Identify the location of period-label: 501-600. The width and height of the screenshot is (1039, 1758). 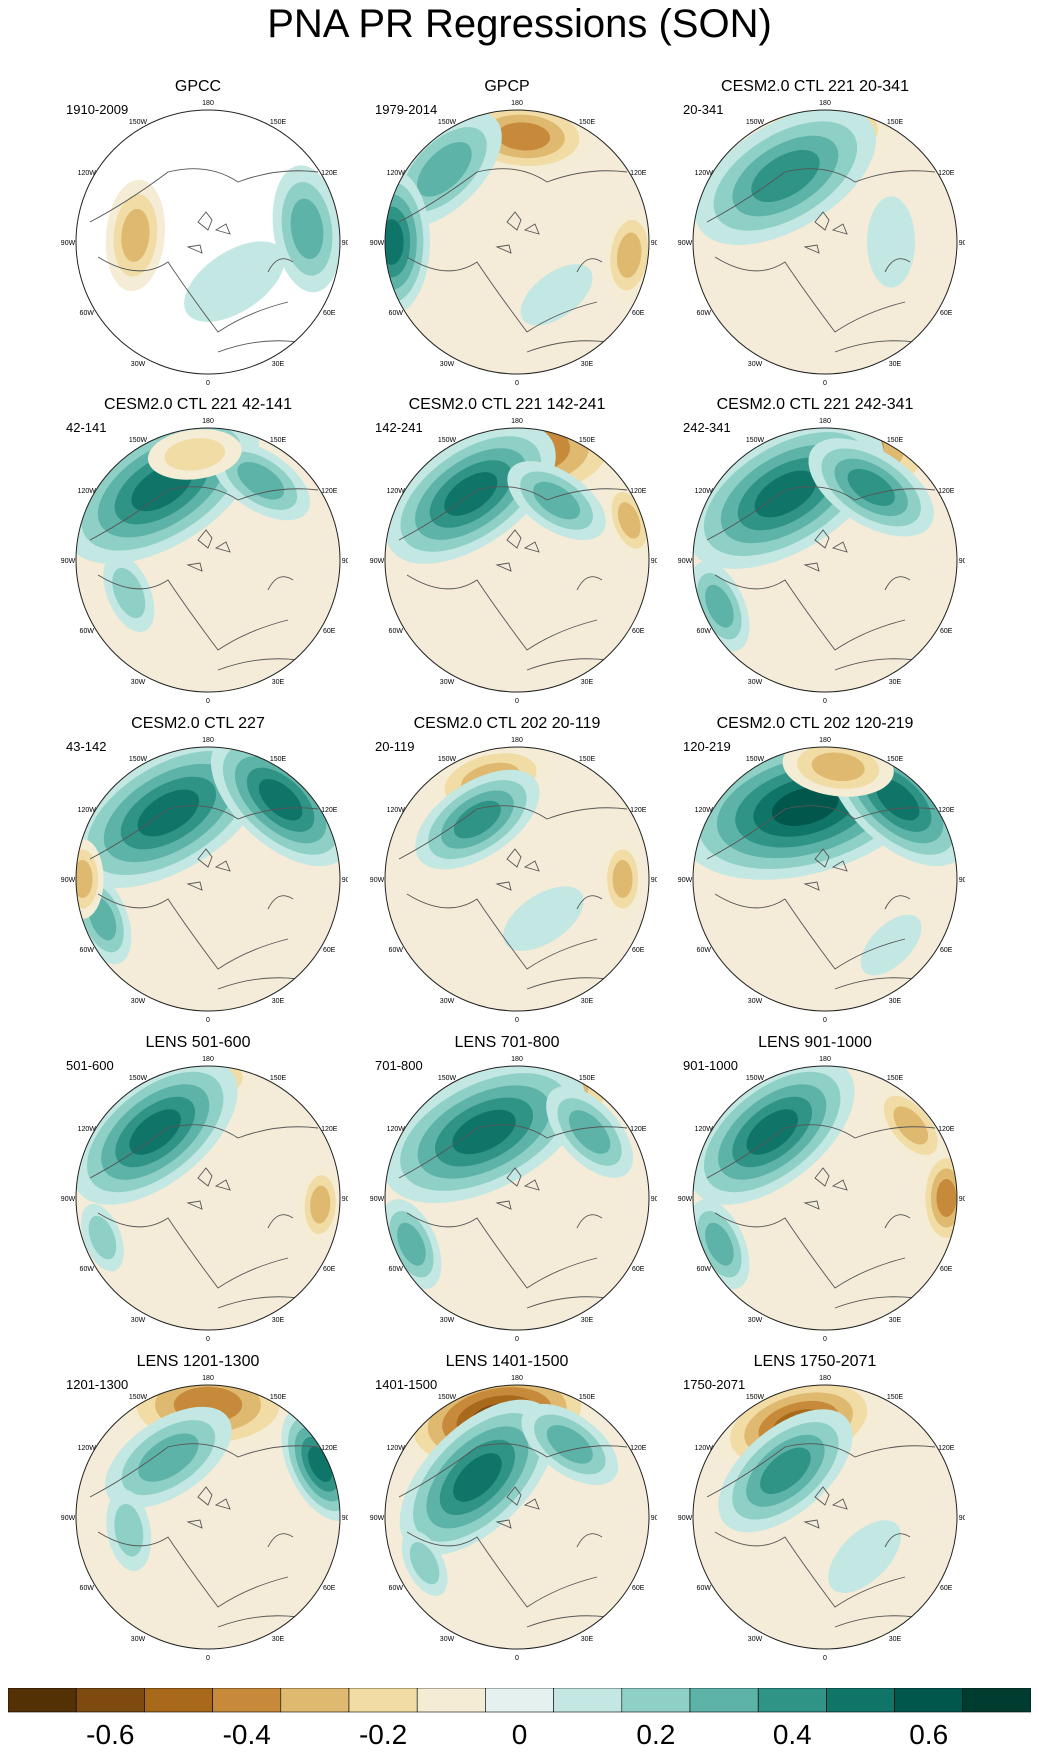
(90, 1065).